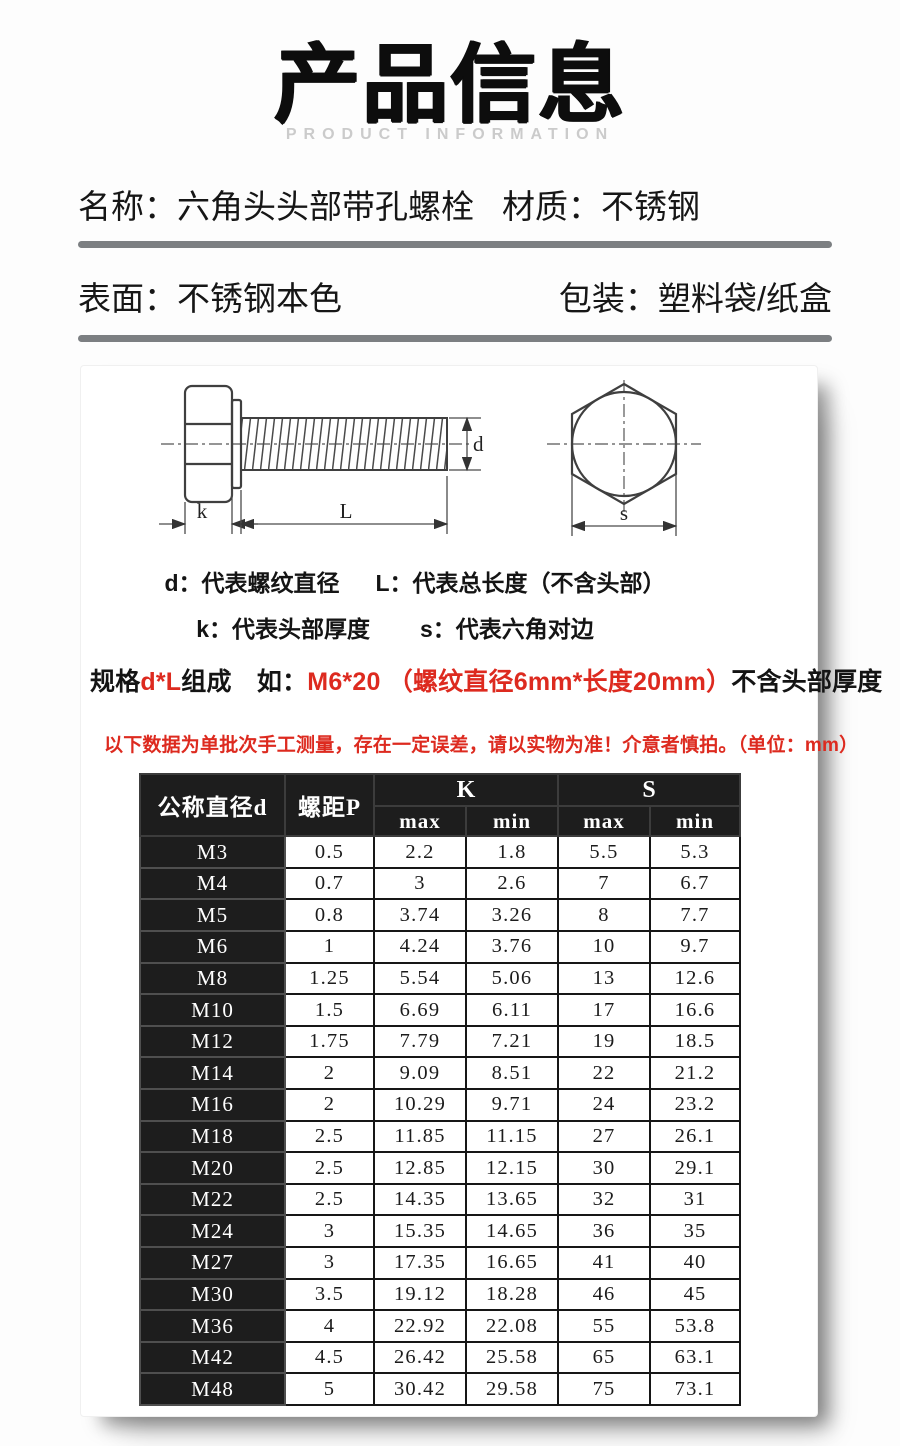 This screenshot has height=1446, width=900. Describe the element at coordinates (604, 1073) in the screenshot. I see `cell-s-max: 22` at that location.